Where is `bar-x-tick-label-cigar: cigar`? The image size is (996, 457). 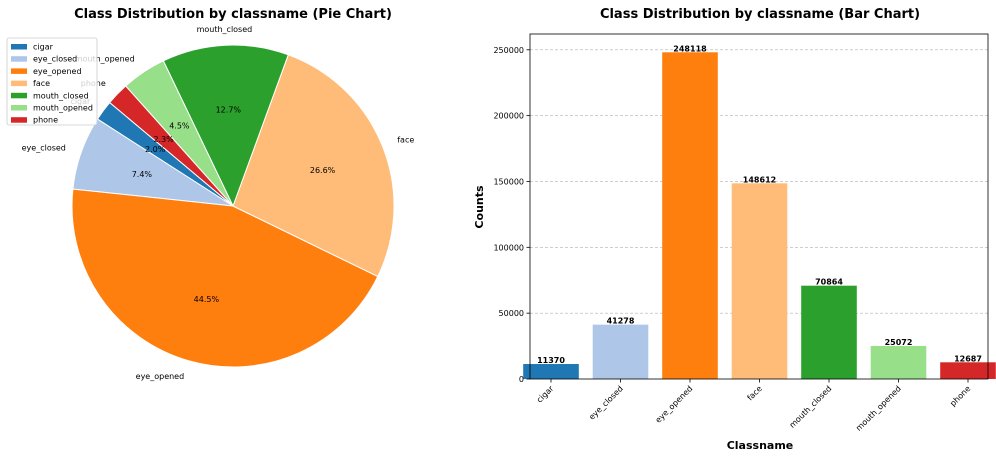
bar-x-tick-label-cigar: cigar is located at coordinates (545, 394).